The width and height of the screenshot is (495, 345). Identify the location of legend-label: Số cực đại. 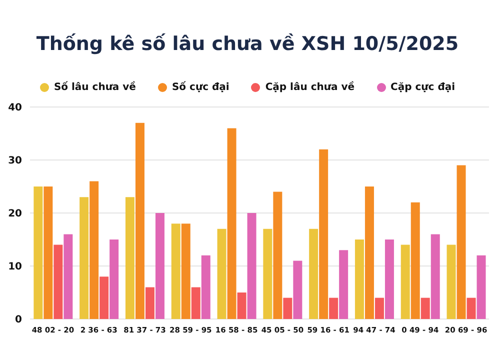
(200, 87).